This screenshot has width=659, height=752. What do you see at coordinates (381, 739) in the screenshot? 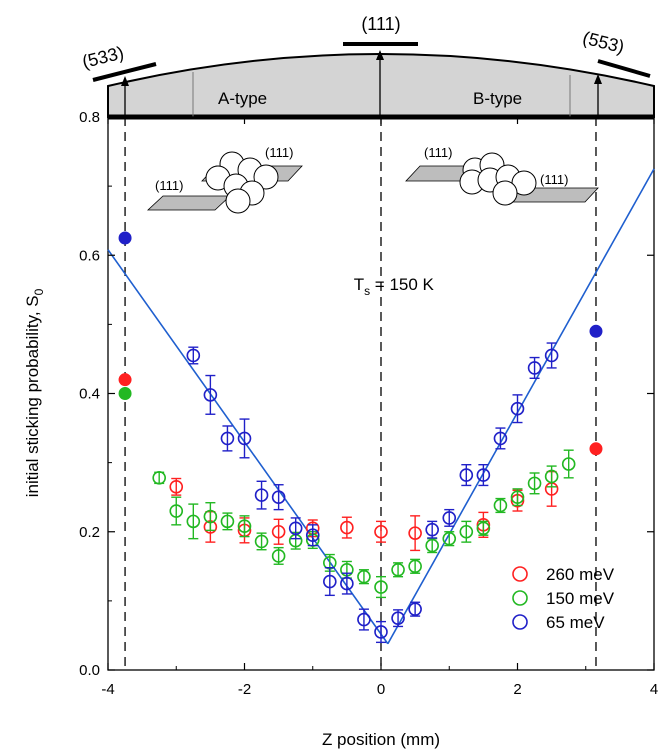
I see `x-axis-title: Z position (mm)` at bounding box center [381, 739].